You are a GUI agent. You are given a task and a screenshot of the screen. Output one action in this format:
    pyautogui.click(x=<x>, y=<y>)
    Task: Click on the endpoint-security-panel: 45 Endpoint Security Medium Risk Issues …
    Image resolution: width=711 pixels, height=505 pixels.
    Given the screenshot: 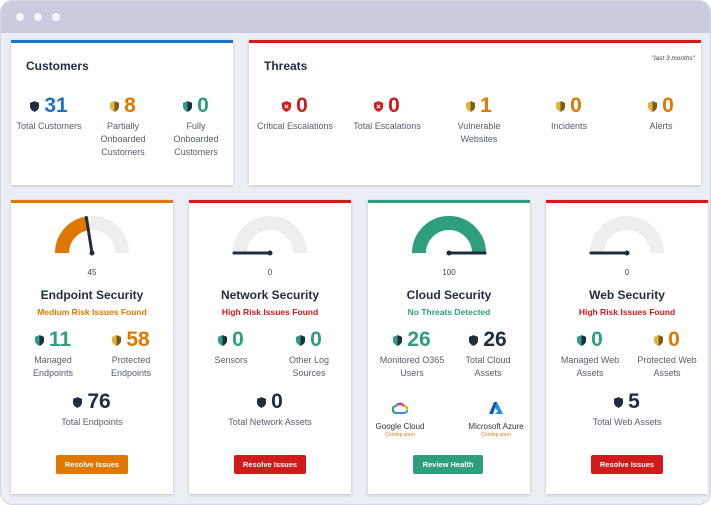 What is the action you would take?
    pyautogui.click(x=92, y=347)
    